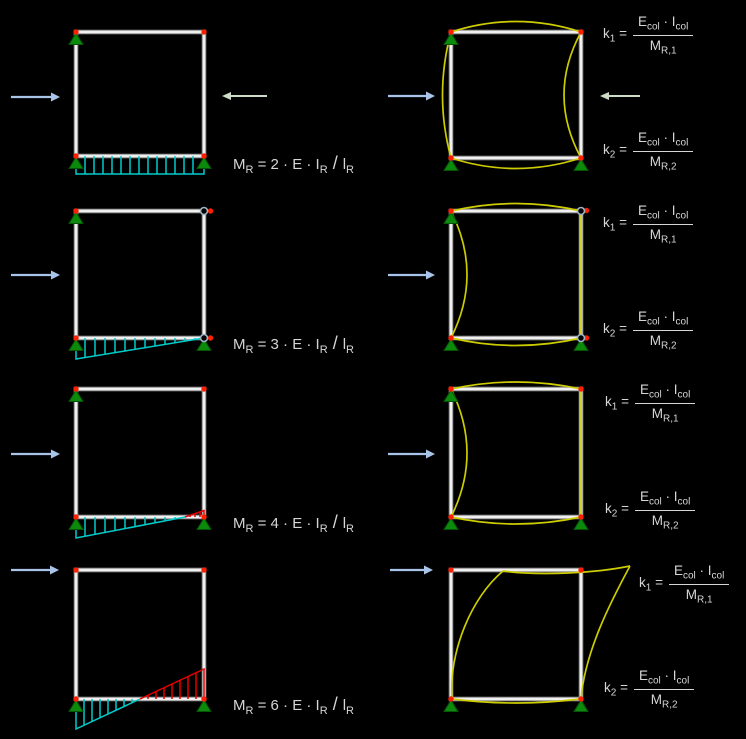 This screenshot has height=739, width=746. I want to click on row1-right-panel, so click(514, 95).